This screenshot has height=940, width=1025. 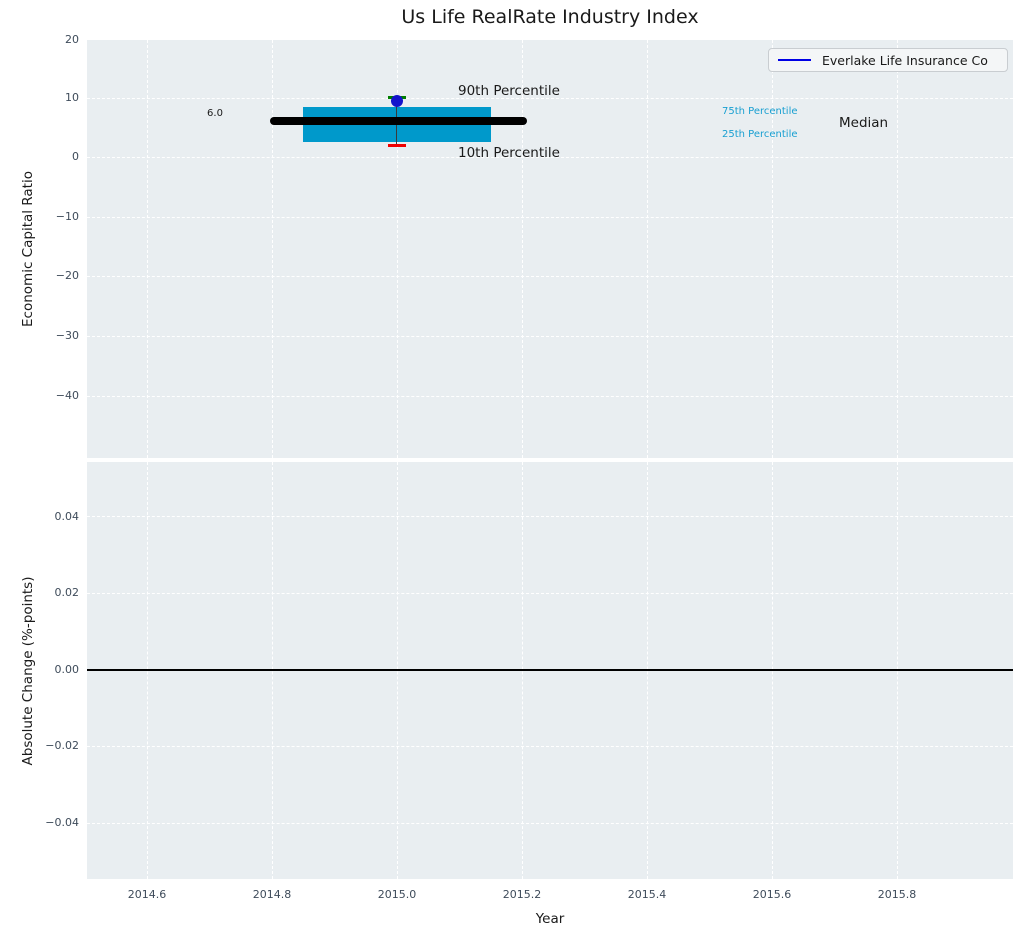 I want to click on ytick: 20, so click(x=72, y=39).